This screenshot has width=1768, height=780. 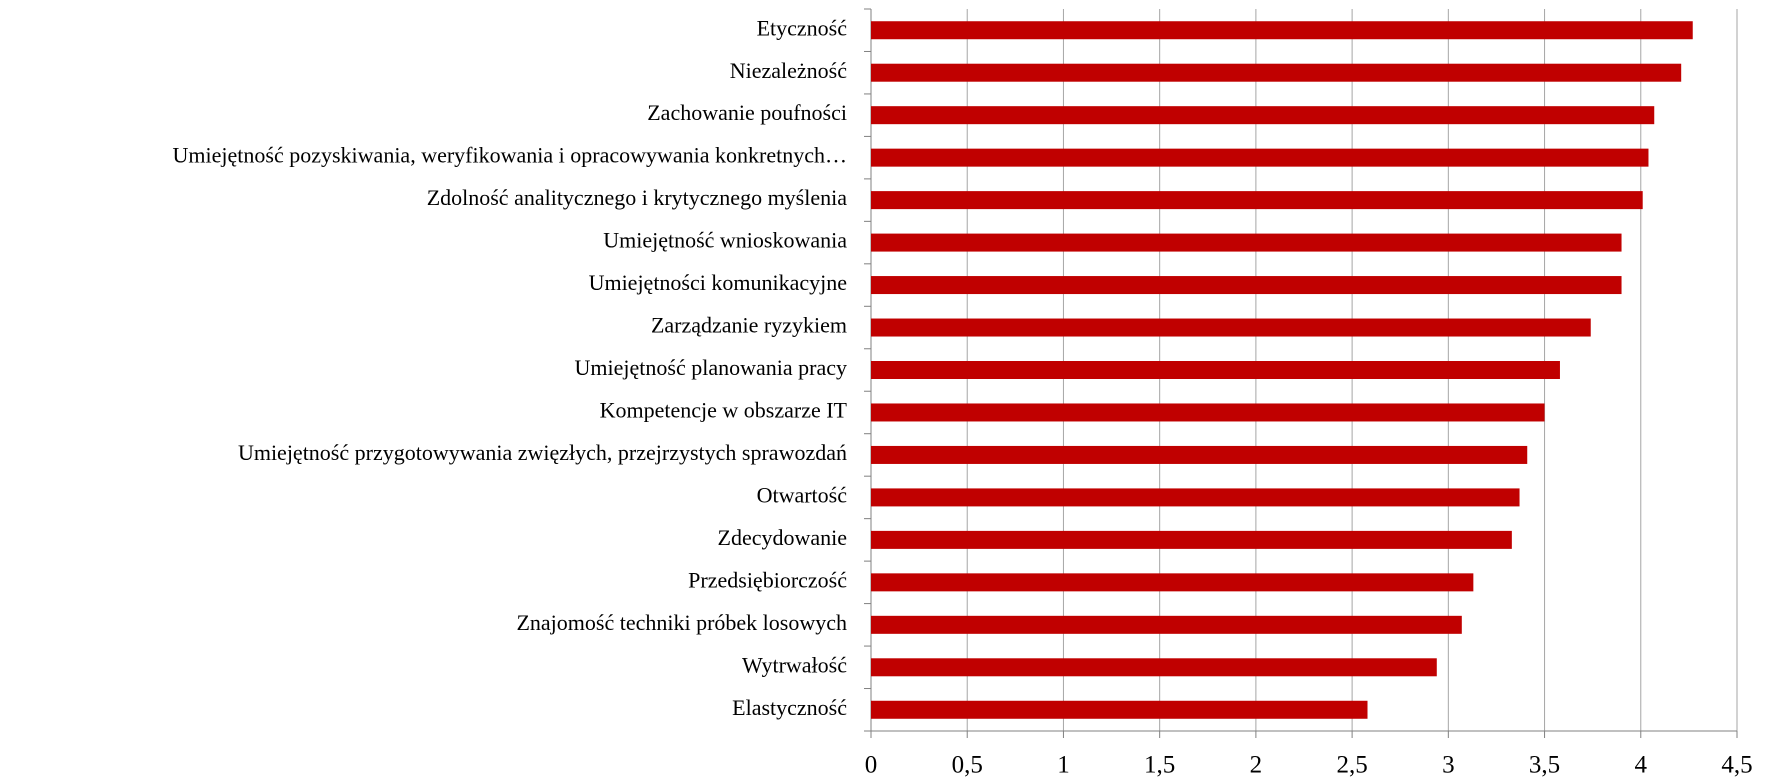 I want to click on x-tick-label: 4,5, so click(x=1736, y=765).